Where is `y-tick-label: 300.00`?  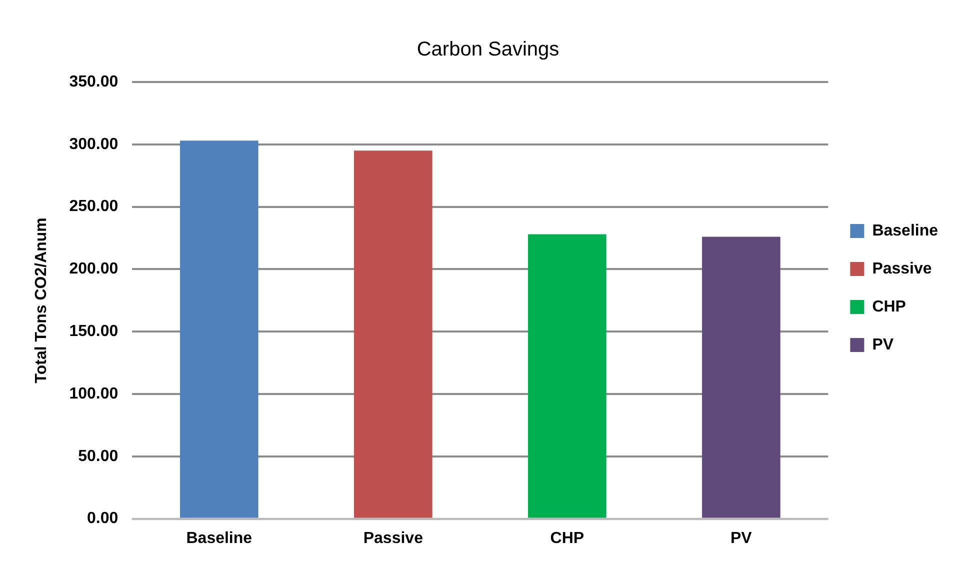 y-tick-label: 300.00 is located at coordinates (93, 144).